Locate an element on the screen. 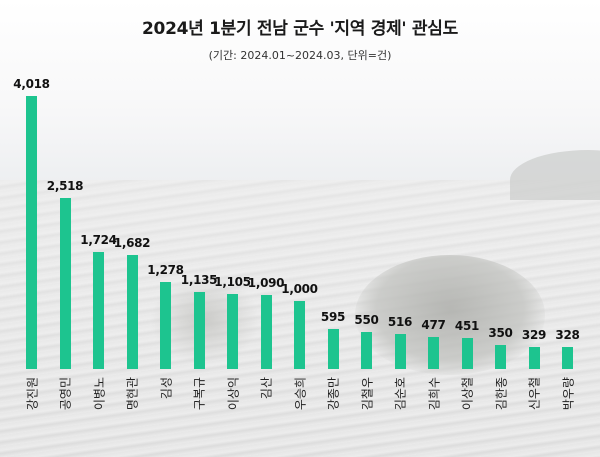 The height and width of the screenshot is (457, 600). category-label: 이상철 is located at coordinates (467, 407).